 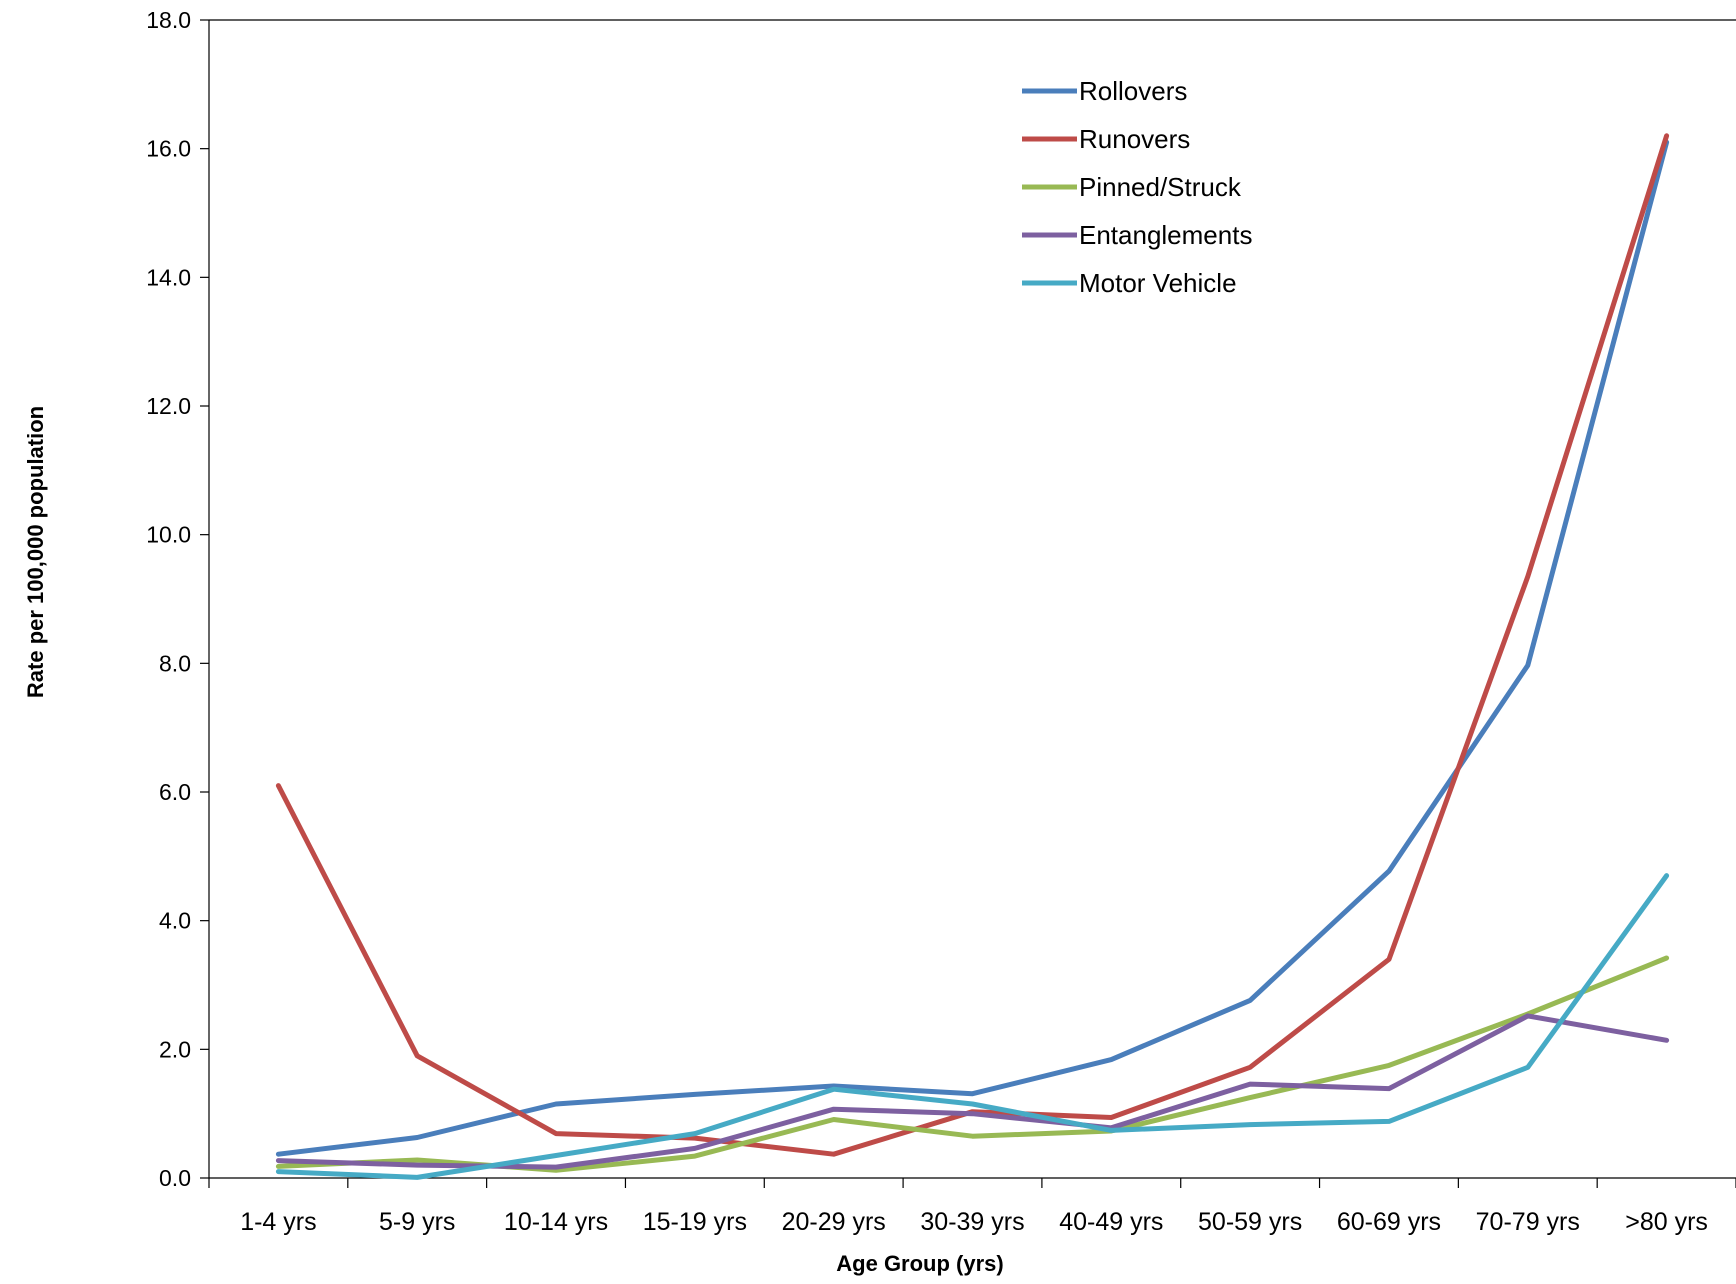 I want to click on y-tick-label: 0.0, so click(x=175, y=1178).